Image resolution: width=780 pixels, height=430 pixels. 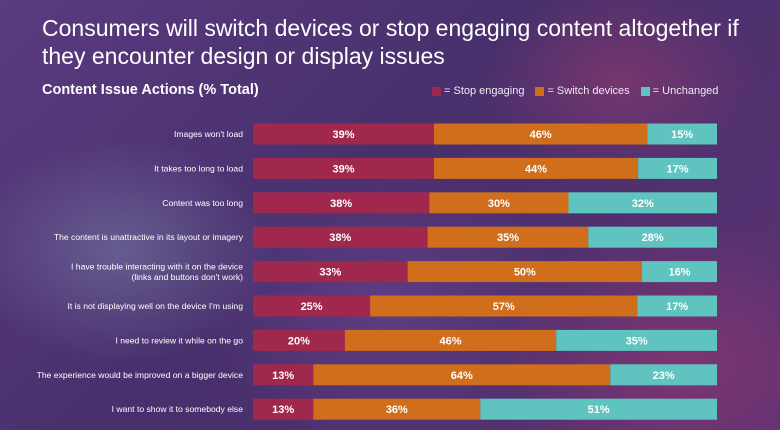 What do you see at coordinates (645, 91) in the screenshot?
I see `legend-swatch-unchanged` at bounding box center [645, 91].